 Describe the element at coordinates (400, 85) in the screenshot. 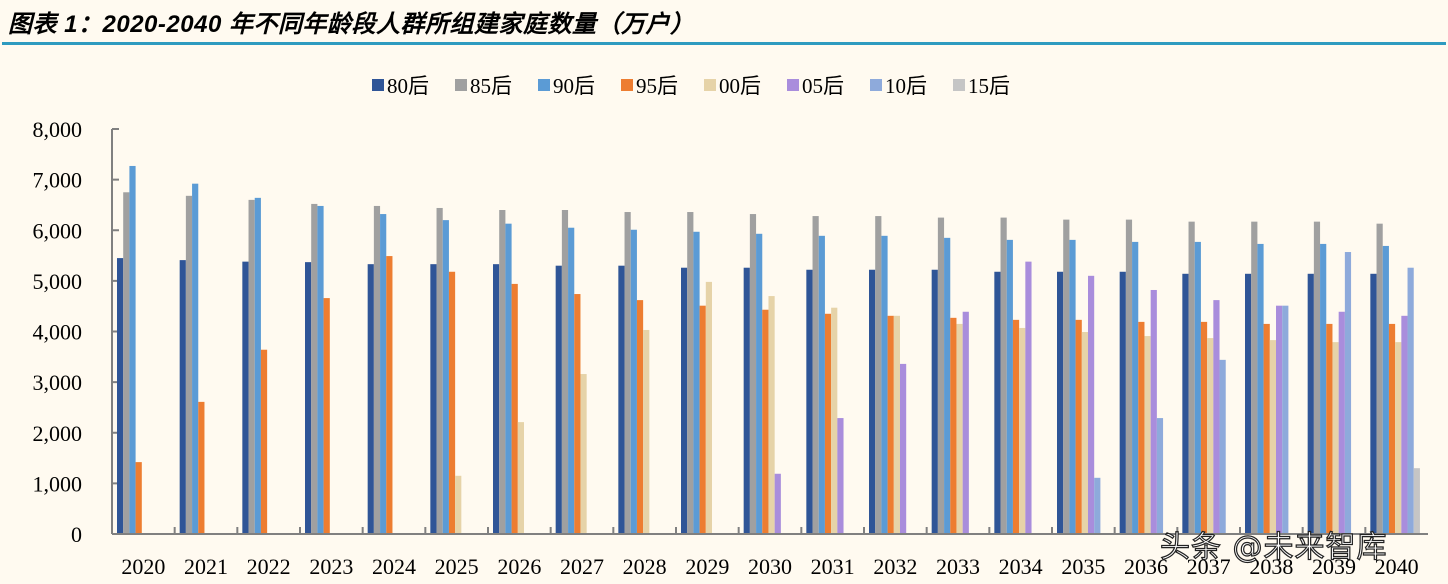

I see `legend-item: 80后` at that location.